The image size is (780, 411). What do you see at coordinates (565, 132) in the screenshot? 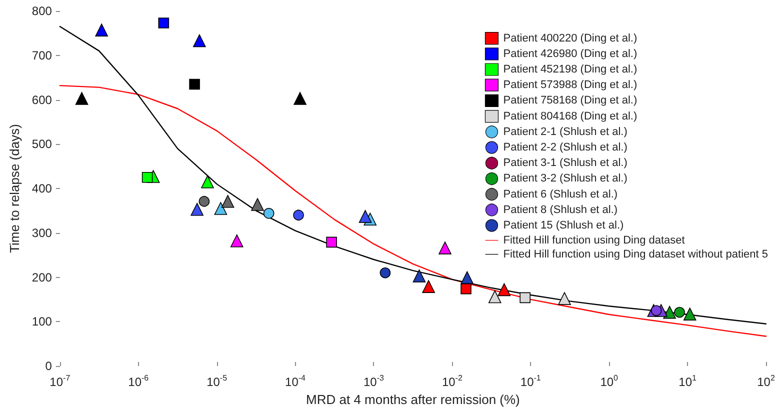
I see `legend-label: Patient 2-1 (Shlush et al.)` at bounding box center [565, 132].